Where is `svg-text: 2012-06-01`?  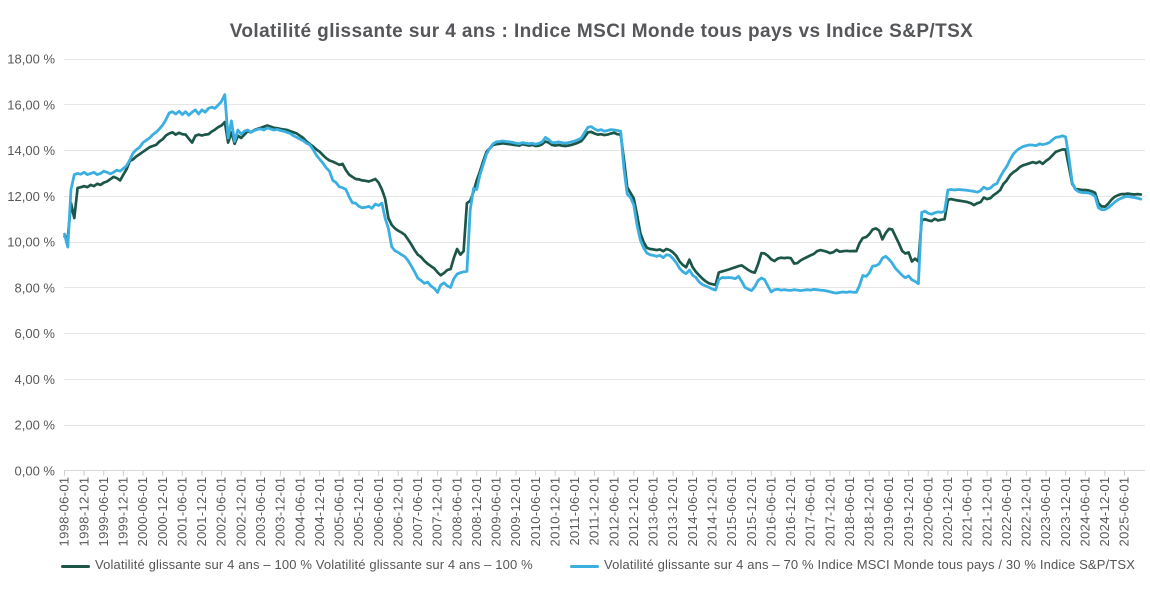
svg-text: 2012-06-01 is located at coordinates (613, 512).